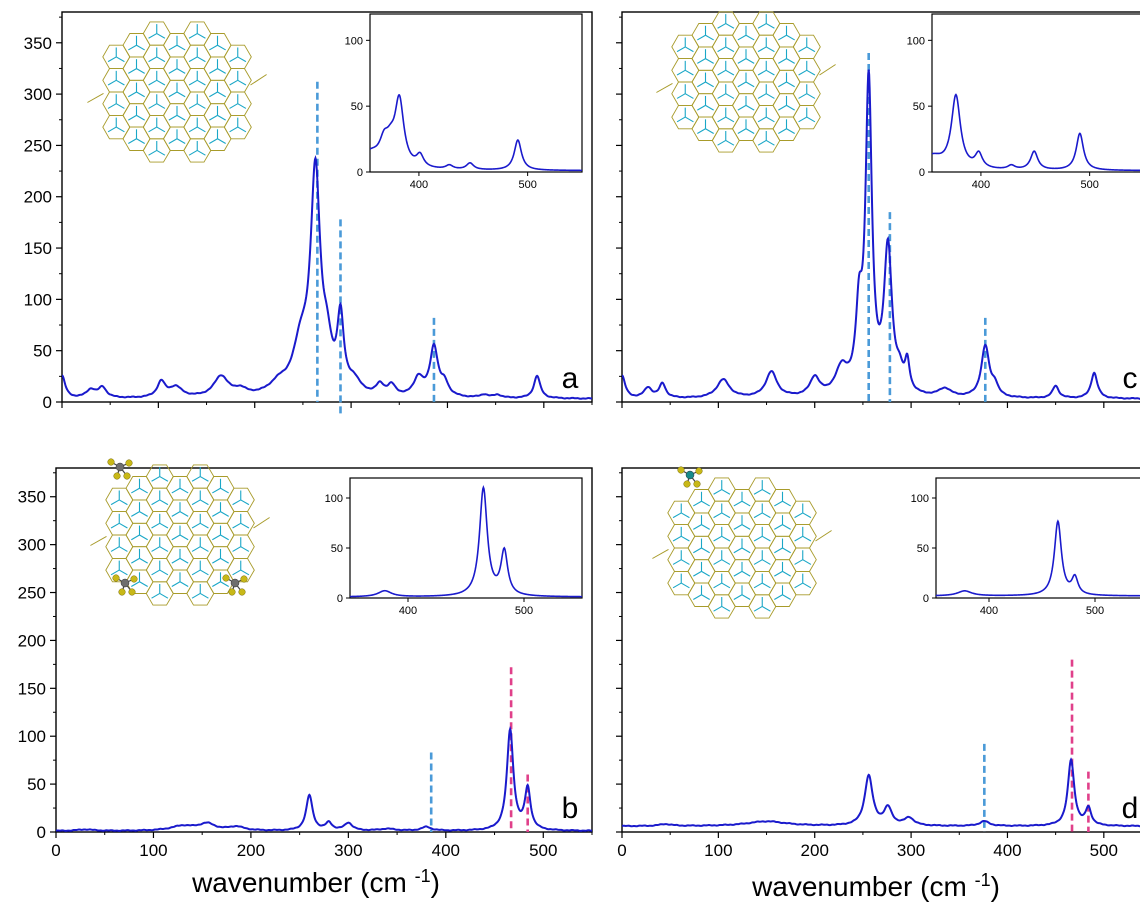 This screenshot has width=1140, height=906. I want to click on inset-plot: 0 50 100 400 500, so click(464, 102).